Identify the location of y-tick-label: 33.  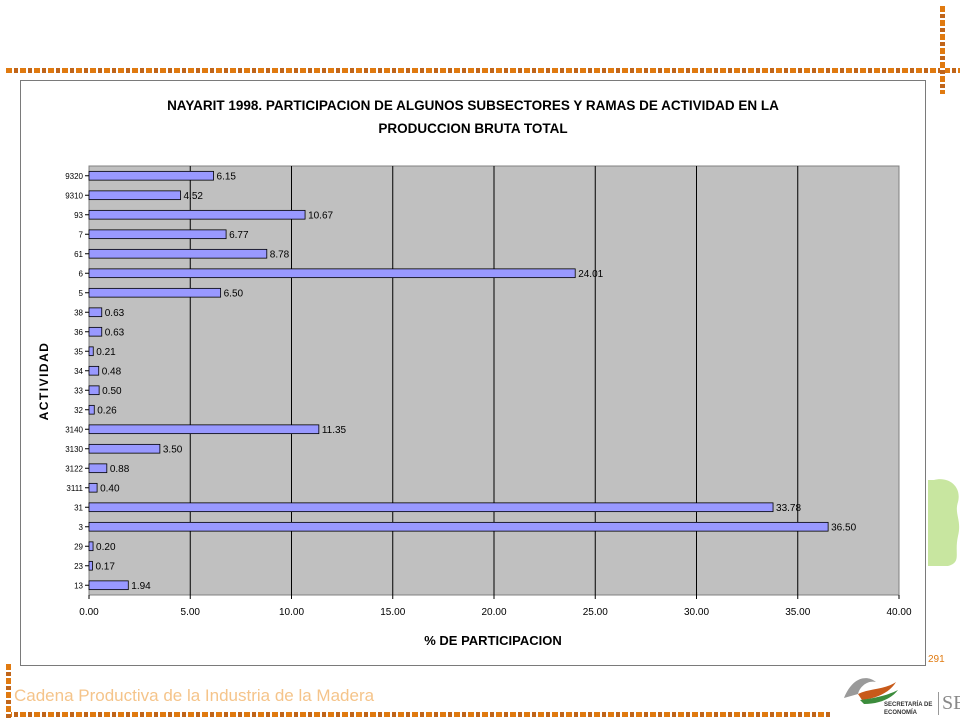
(78, 390).